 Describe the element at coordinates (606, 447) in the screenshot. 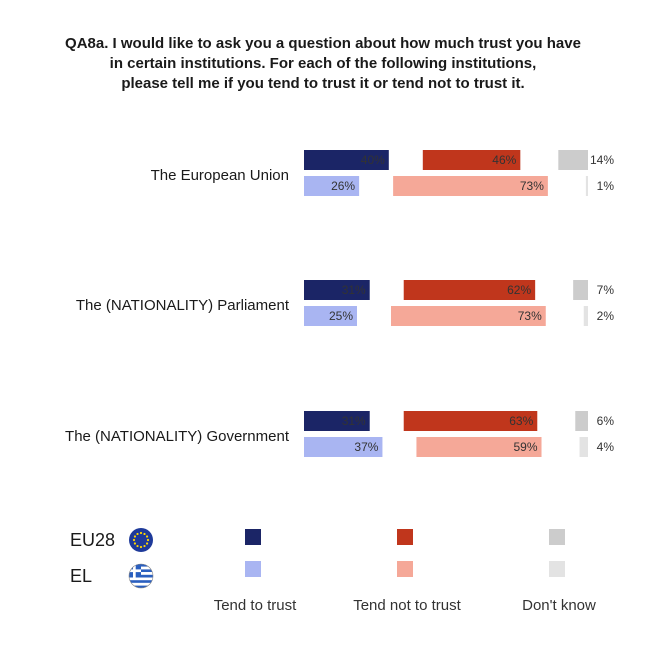

I see `data-label: 4%` at that location.